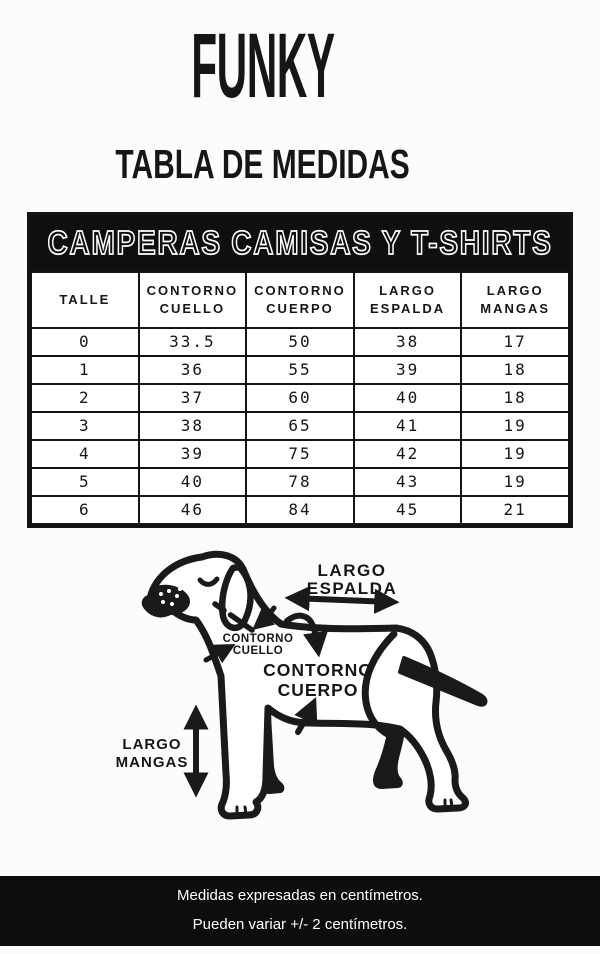 The image size is (600, 954). I want to click on table-cell: 65, so click(300, 426).